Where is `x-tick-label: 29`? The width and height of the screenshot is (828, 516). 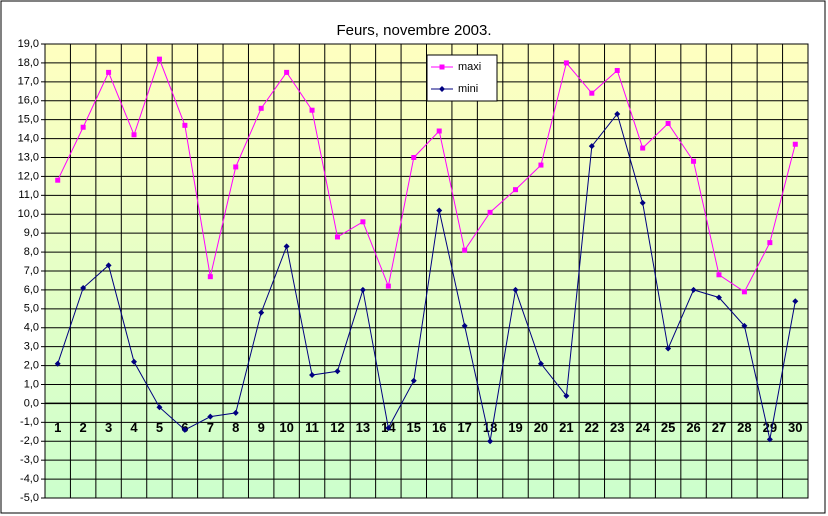
x-tick-label: 29 is located at coordinates (770, 427).